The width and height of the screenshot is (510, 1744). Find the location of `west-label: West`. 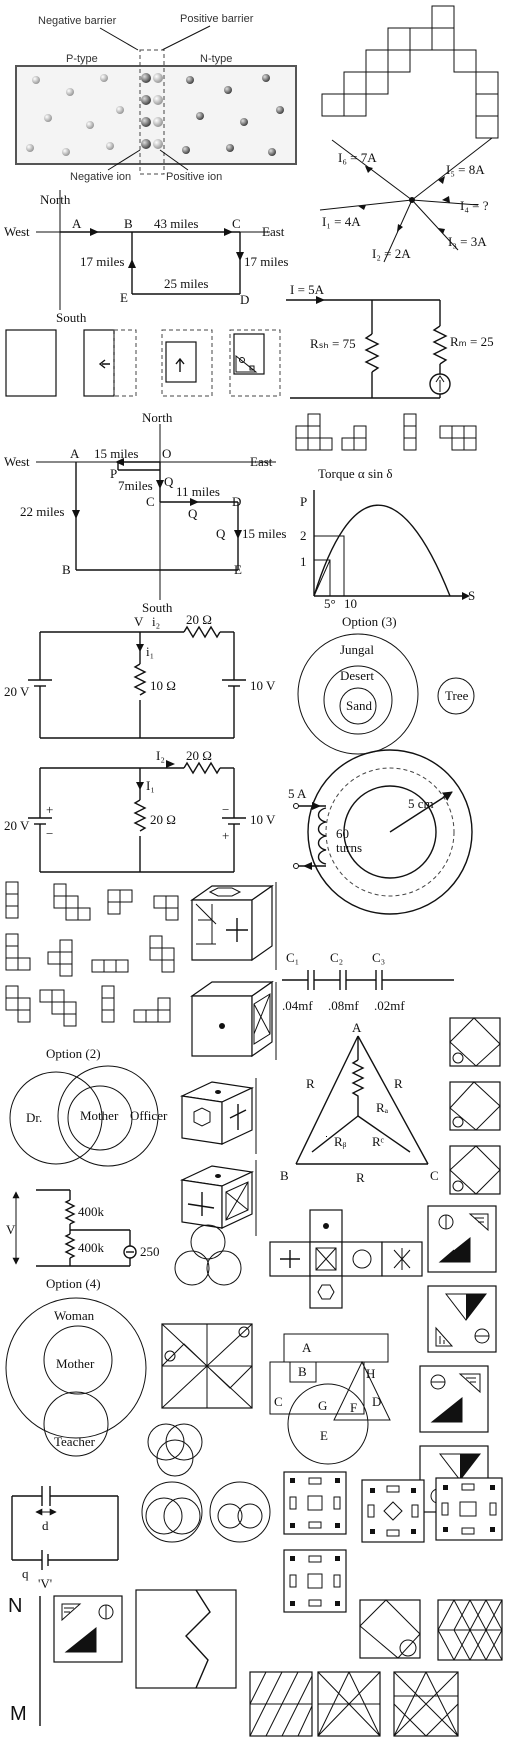

west-label: West is located at coordinates (17, 231).